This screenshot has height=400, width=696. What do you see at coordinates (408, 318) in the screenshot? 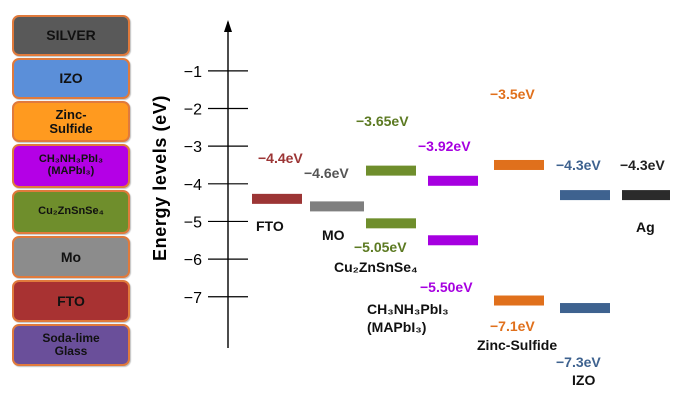
I see `material-label-mapbi-vb: CH₃NH₃PbI₃ (MAPbI₃)` at bounding box center [408, 318].